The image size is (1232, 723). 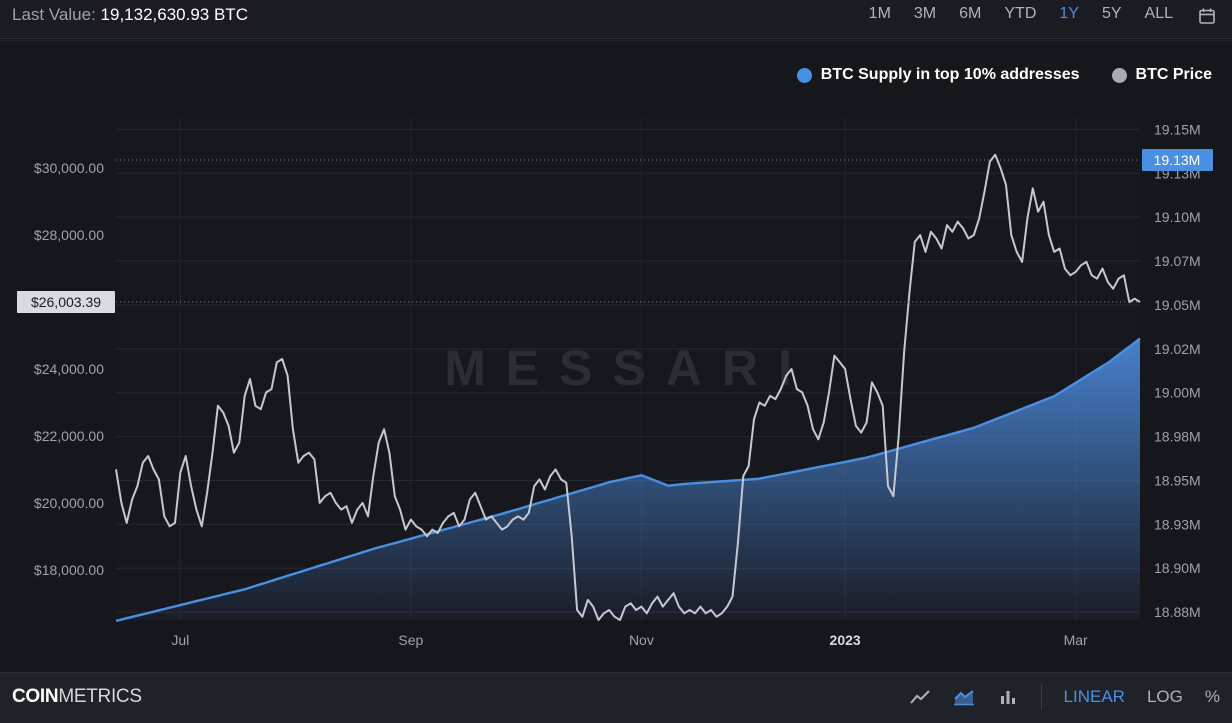 What do you see at coordinates (1164, 696) in the screenshot?
I see `scale-log: LOG` at bounding box center [1164, 696].